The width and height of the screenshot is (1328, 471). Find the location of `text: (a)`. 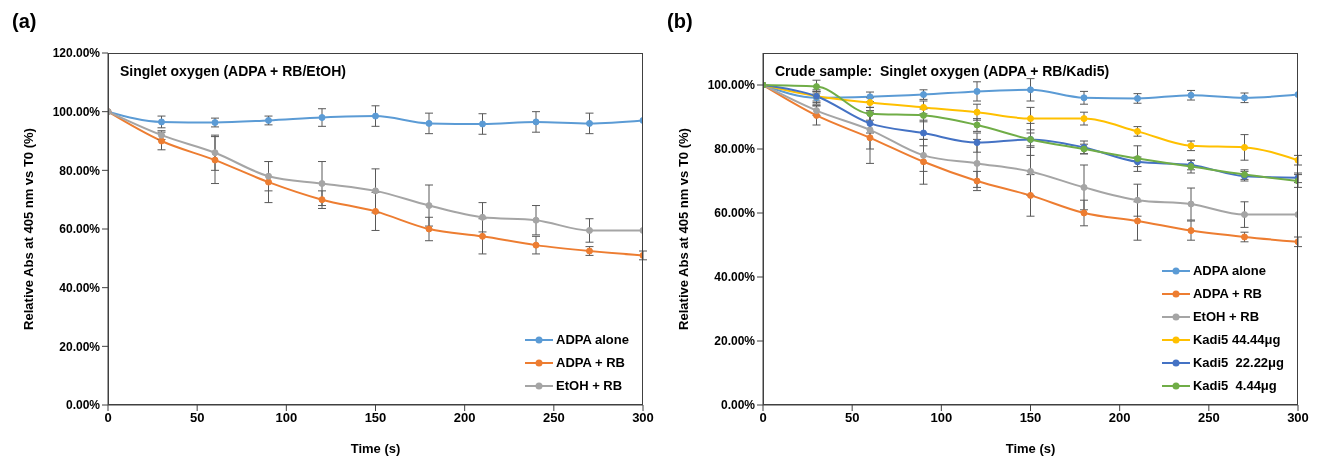

text: (a) is located at coordinates (24, 21).